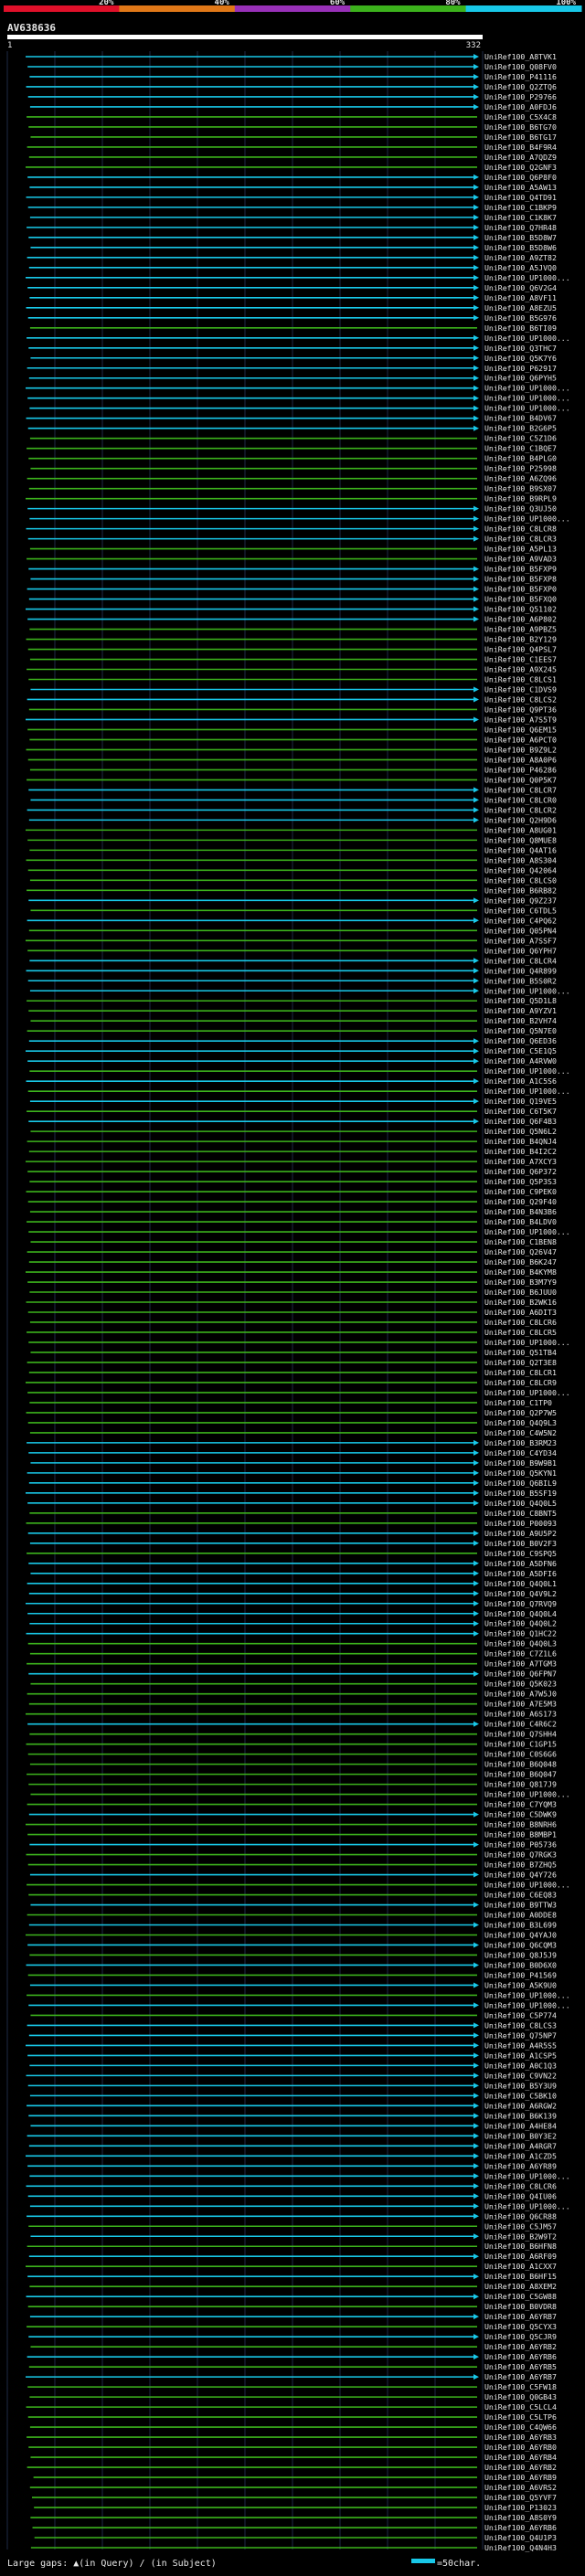 This screenshot has height=2576, width=585. Describe the element at coordinates (292, 1804) in the screenshot. I see `hit-row: UniRef100_C7YQM3` at that location.